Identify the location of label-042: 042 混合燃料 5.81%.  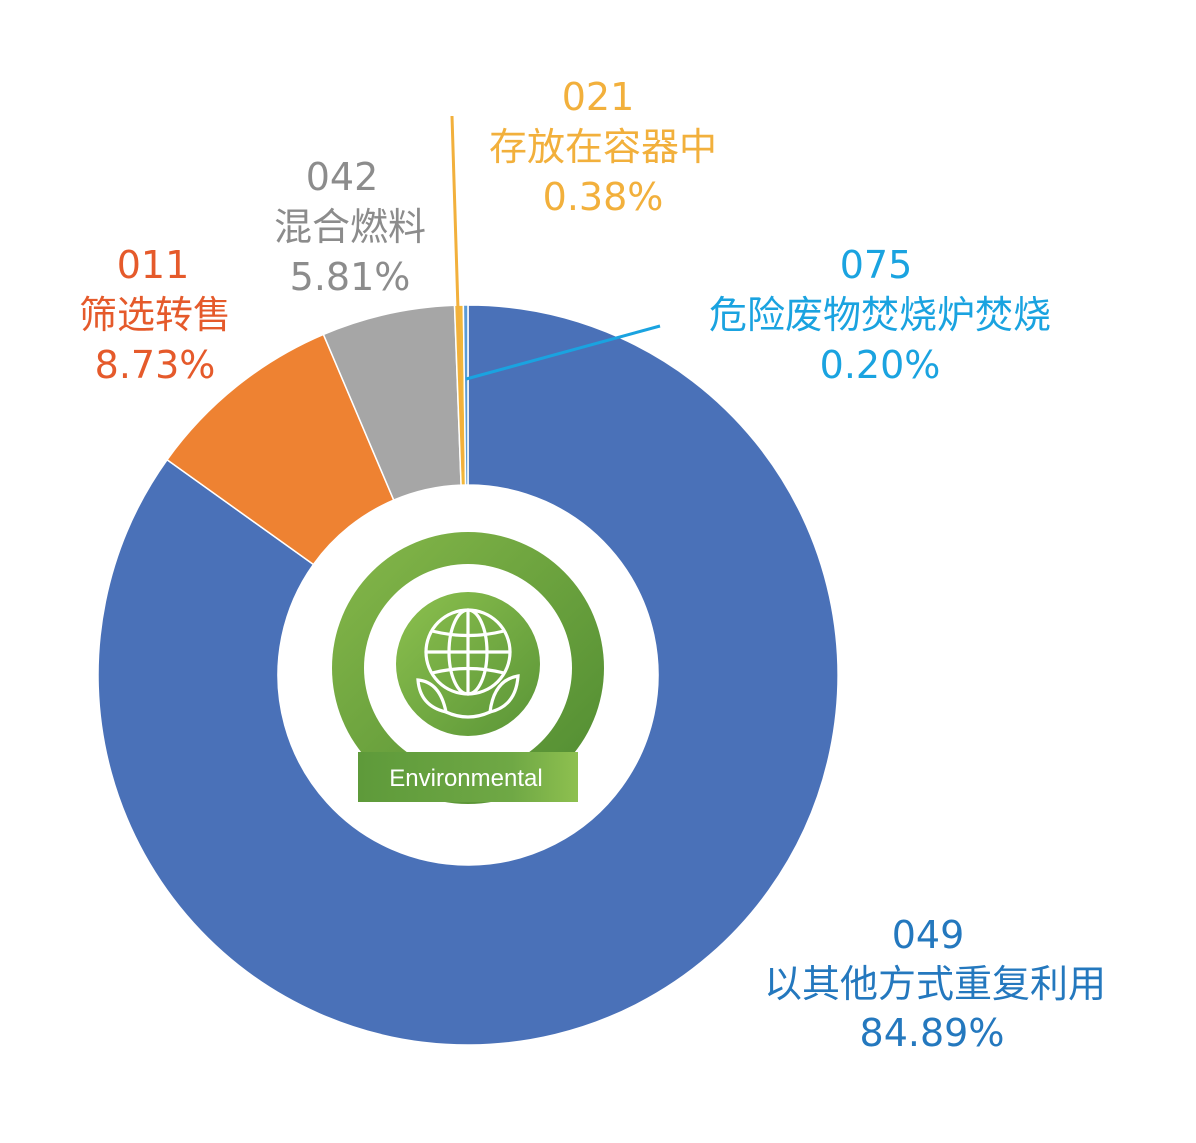
(350, 227).